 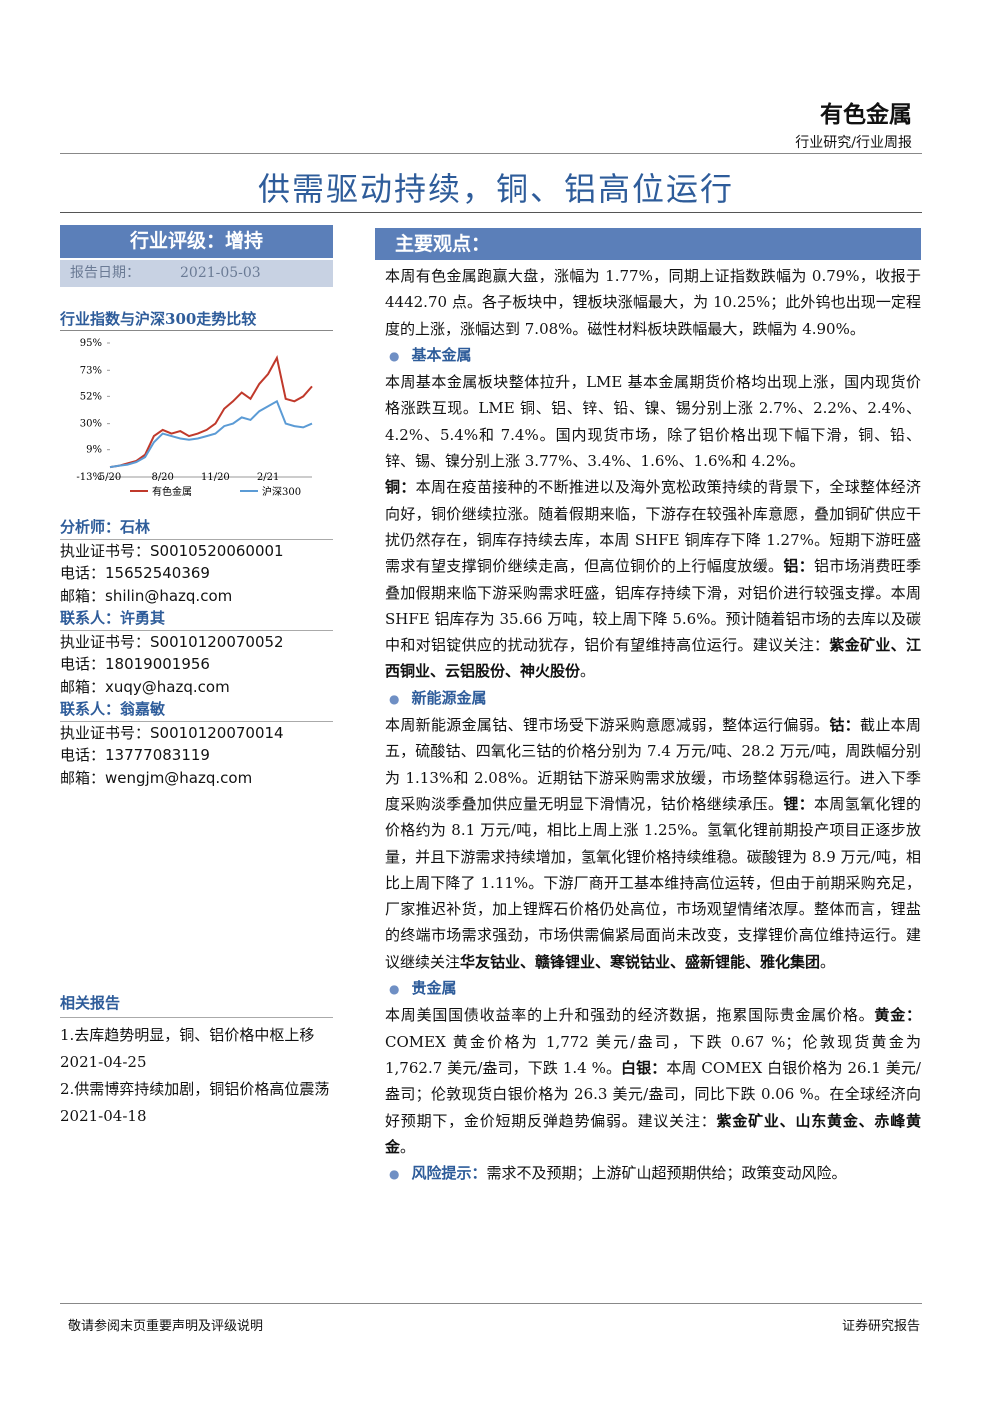 What do you see at coordinates (156, 777) in the screenshot?
I see `contact-email: 邮箱：wengjm@hazq.com` at bounding box center [156, 777].